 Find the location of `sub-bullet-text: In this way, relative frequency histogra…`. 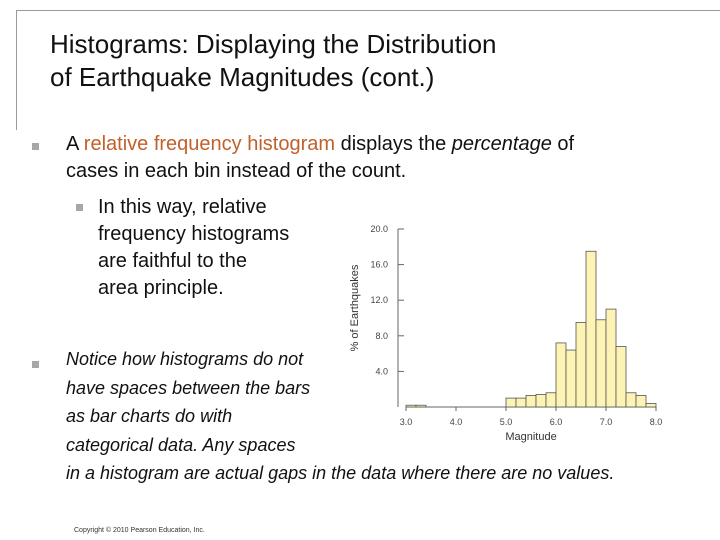

sub-bullet-text: In this way, relative frequency histogra… is located at coordinates (228, 248).